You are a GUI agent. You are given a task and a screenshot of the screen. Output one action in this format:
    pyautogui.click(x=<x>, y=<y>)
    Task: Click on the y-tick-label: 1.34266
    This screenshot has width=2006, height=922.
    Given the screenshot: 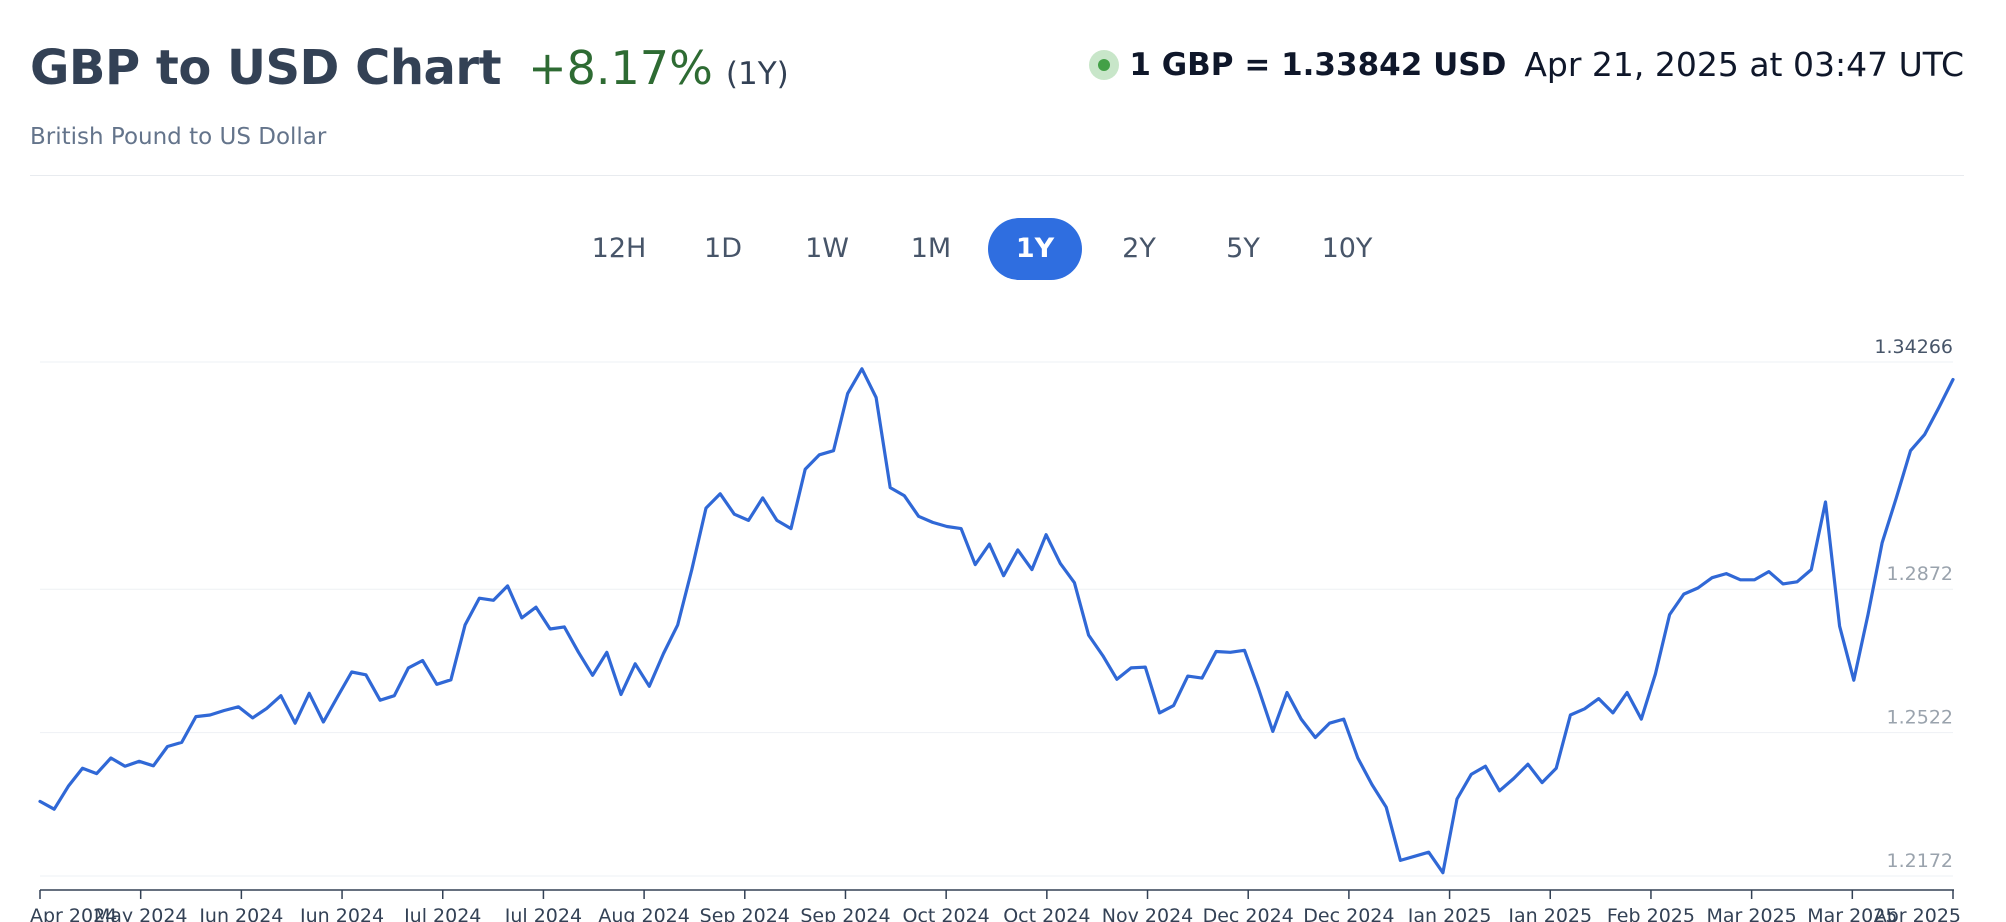 What is the action you would take?
    pyautogui.click(x=1913, y=347)
    